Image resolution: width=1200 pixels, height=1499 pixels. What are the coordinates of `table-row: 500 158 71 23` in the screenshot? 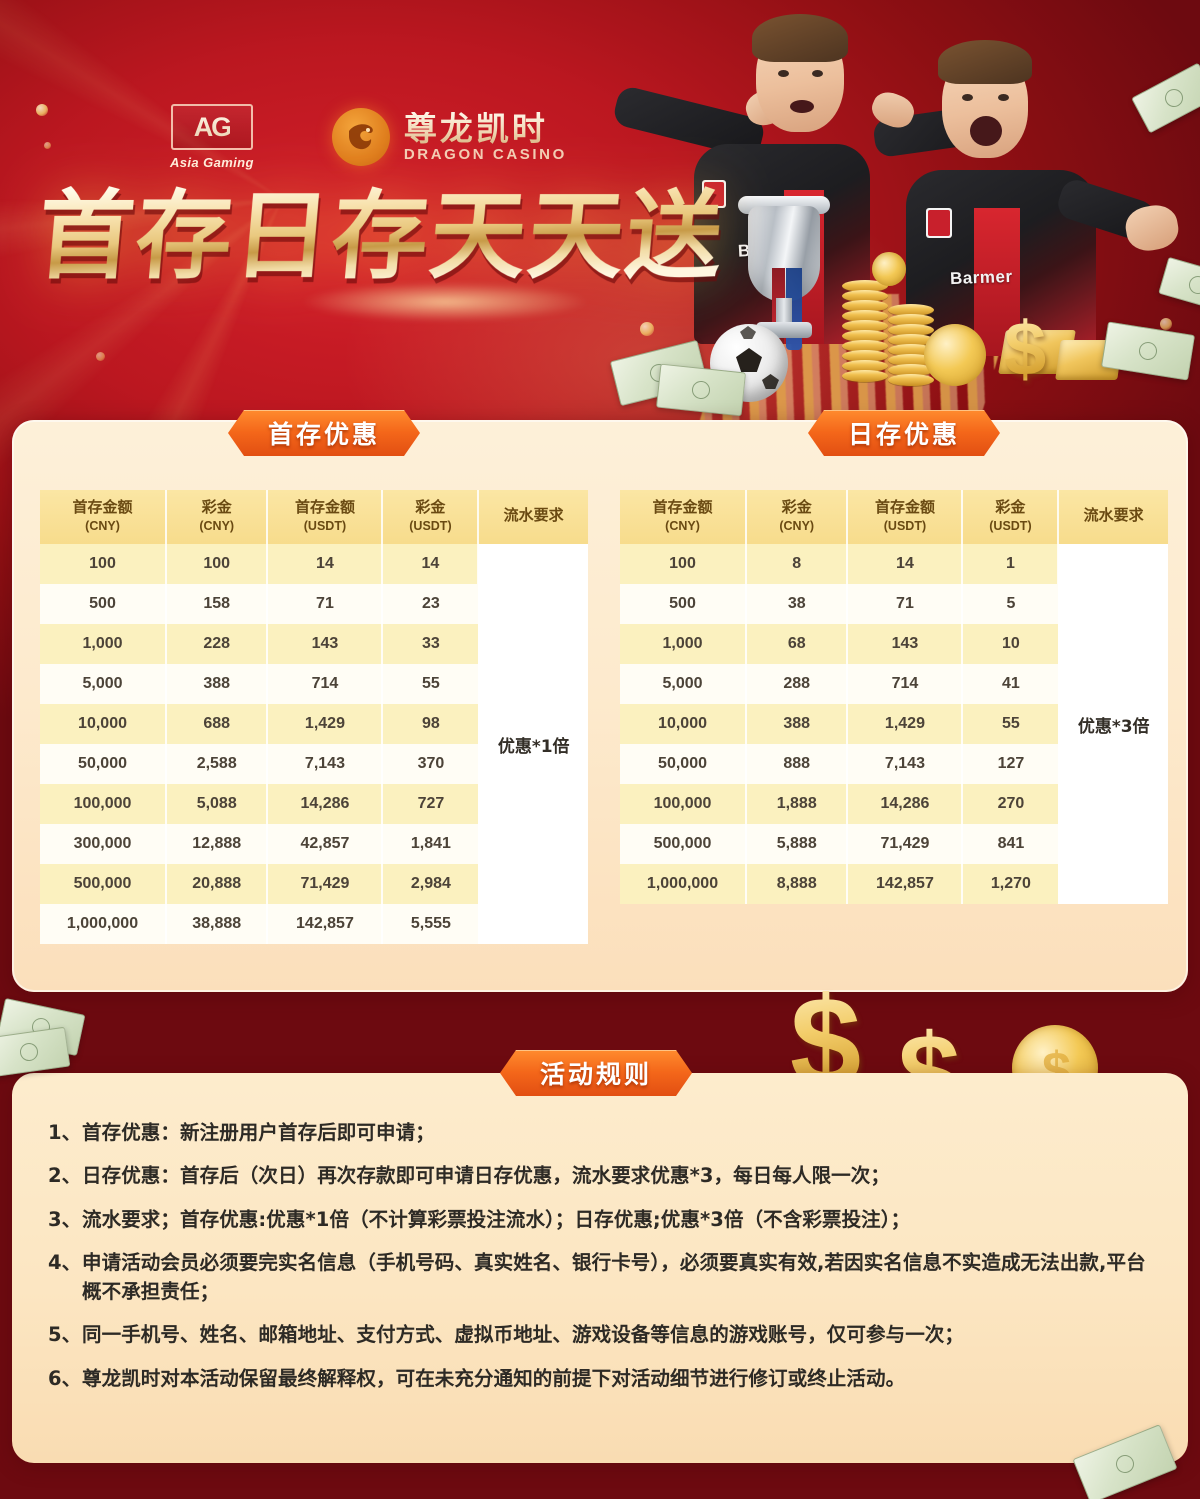 It's located at (314, 604).